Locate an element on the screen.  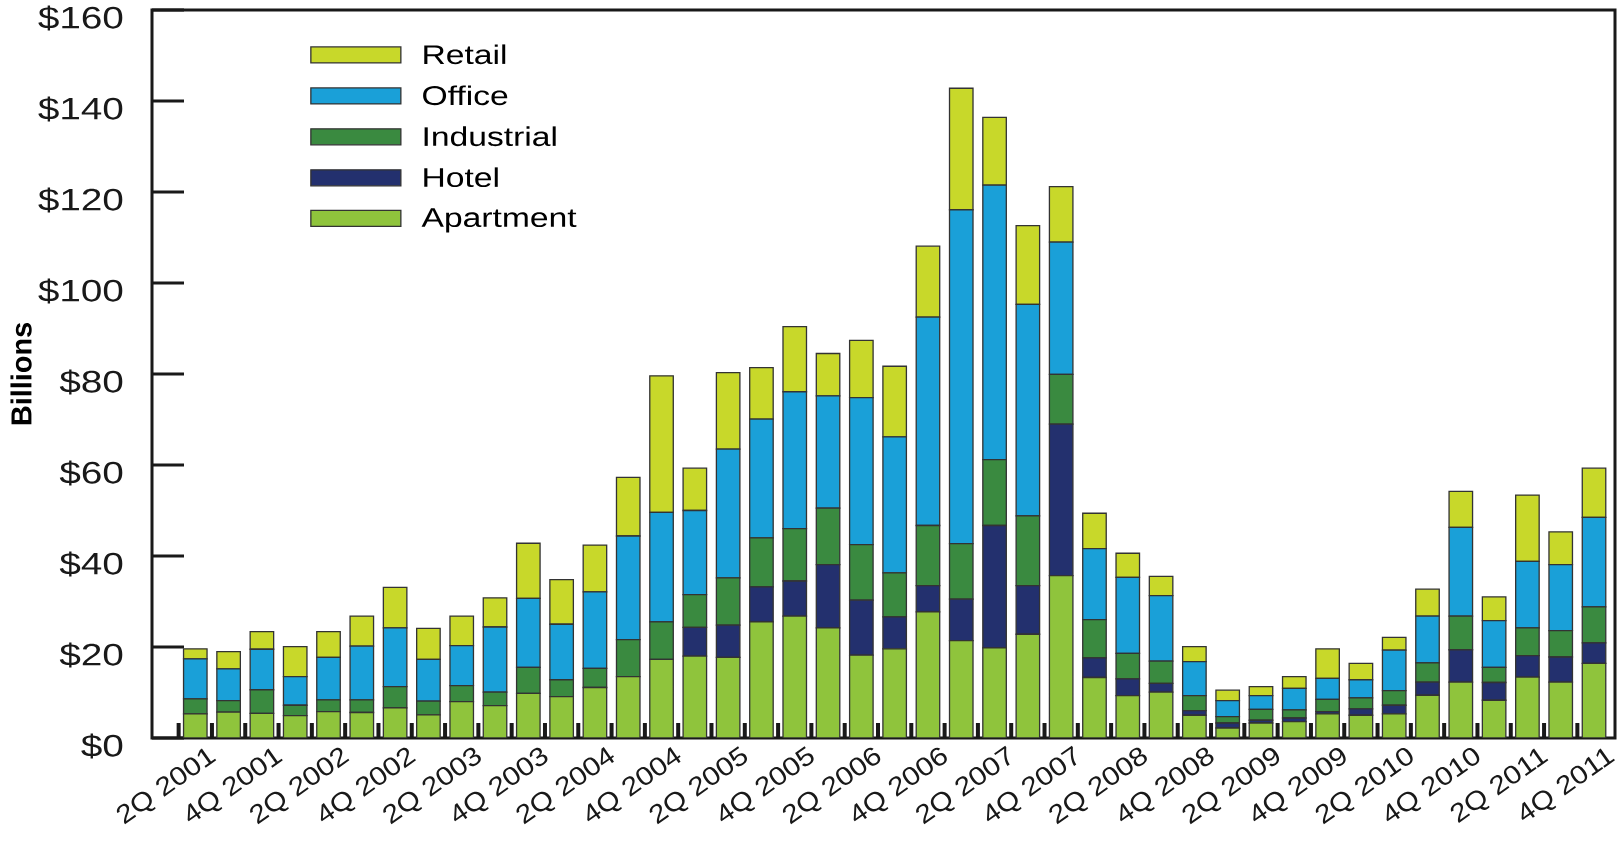
y-tick-label: $0 is located at coordinates (102, 746).